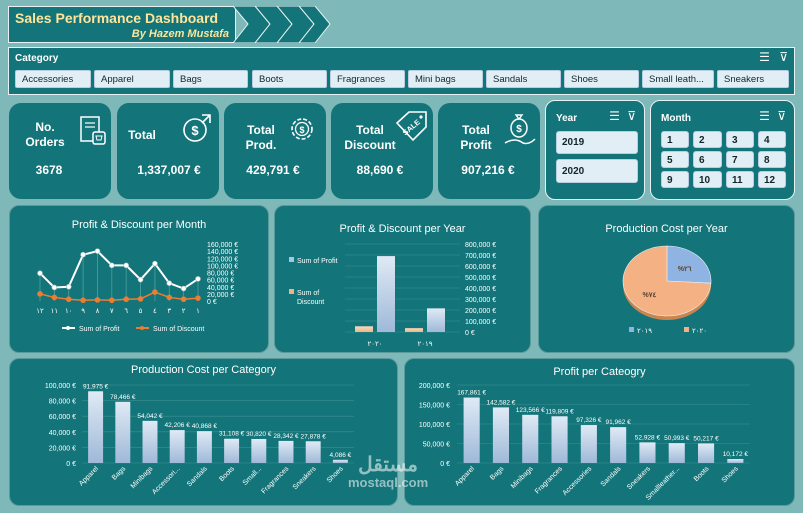  I want to click on month-option-11: 11, so click(740, 179).